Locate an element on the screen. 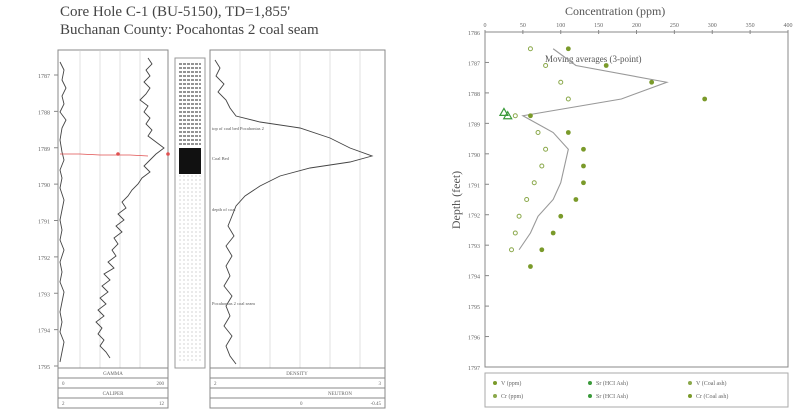 The height and width of the screenshot is (411, 807). chart-title: Concentration (ppm) is located at coordinates (615, 11).